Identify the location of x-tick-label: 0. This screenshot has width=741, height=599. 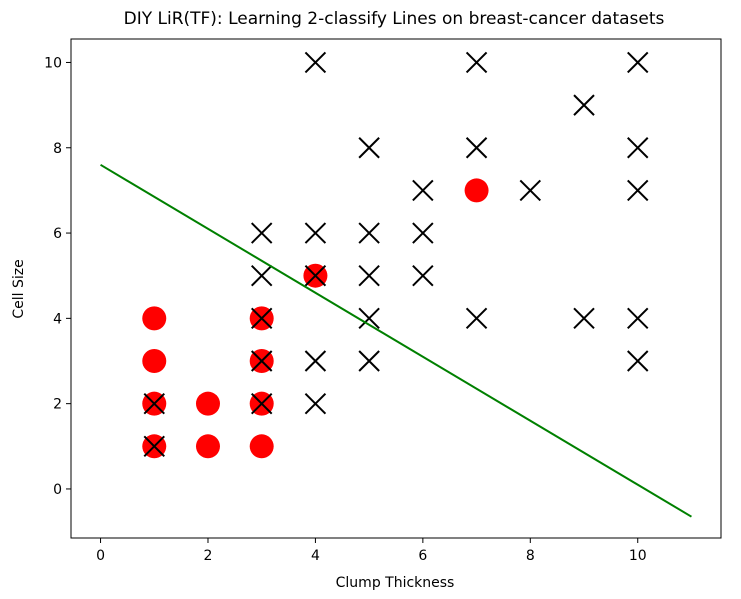
(100, 556).